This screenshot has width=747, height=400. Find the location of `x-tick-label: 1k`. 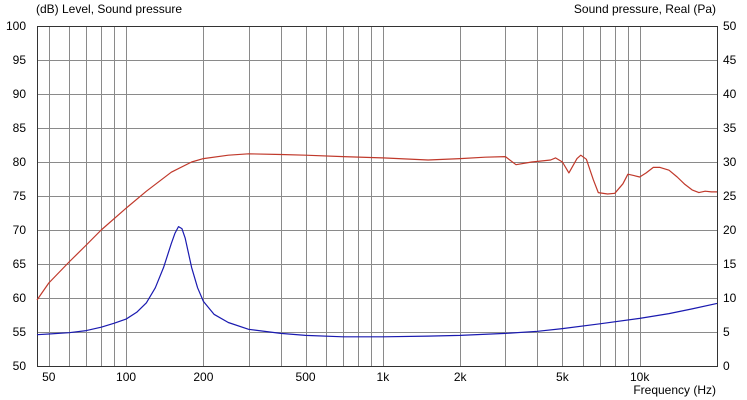

x-tick-label: 1k is located at coordinates (384, 377).